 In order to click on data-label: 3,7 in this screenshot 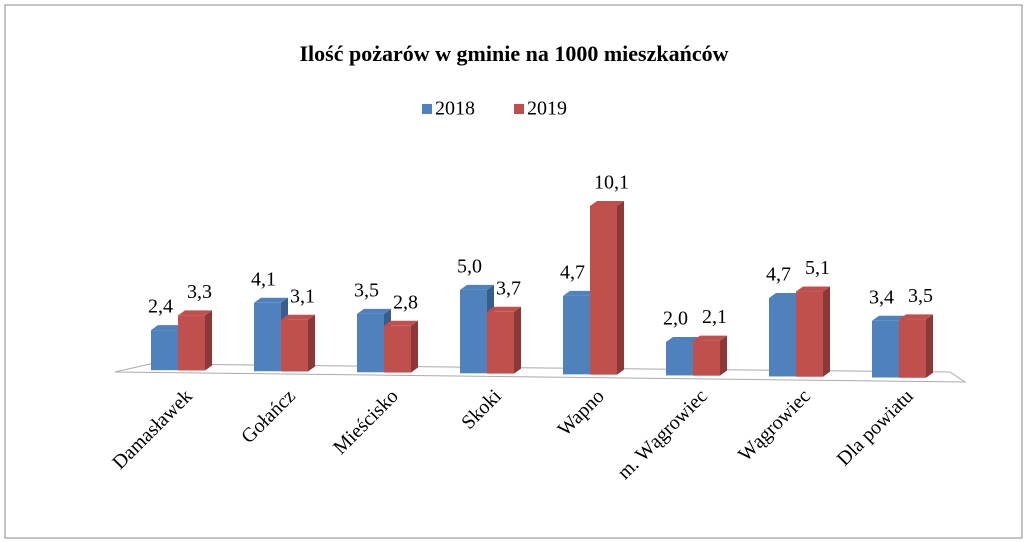, I will do `click(508, 288)`.